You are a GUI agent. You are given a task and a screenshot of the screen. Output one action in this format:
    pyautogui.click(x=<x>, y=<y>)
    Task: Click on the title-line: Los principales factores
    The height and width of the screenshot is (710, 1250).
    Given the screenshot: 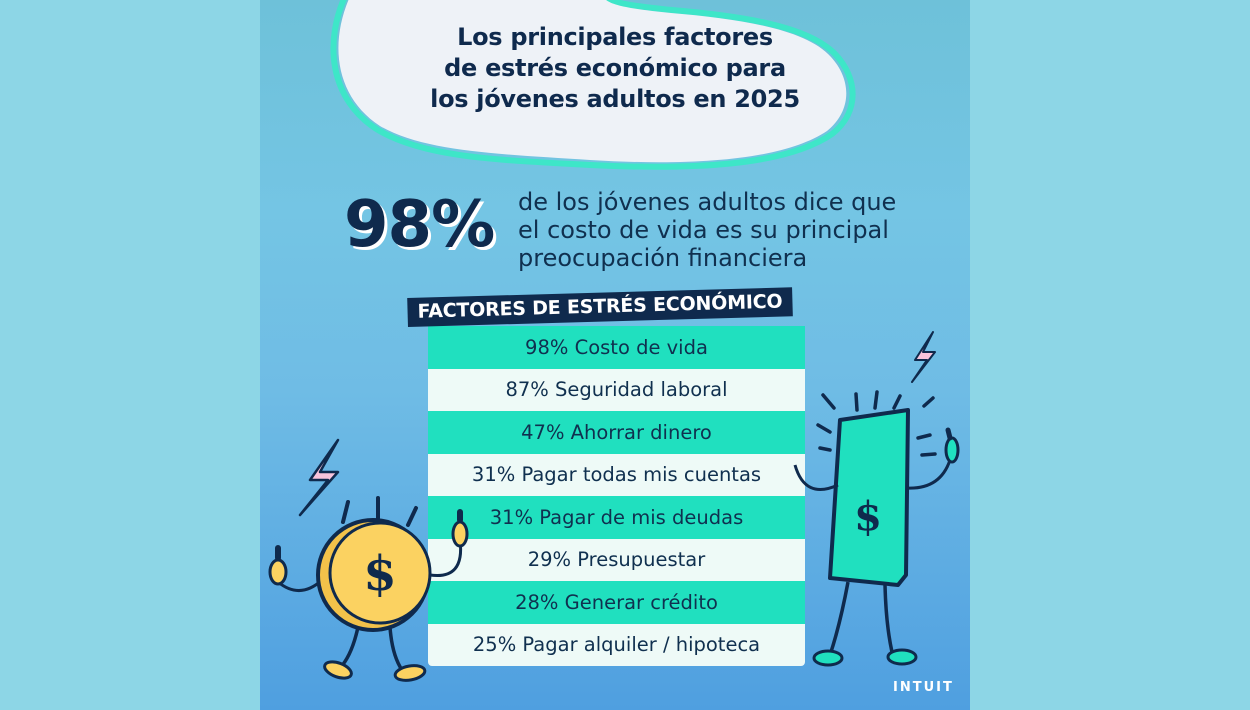 What is the action you would take?
    pyautogui.click(x=615, y=37)
    